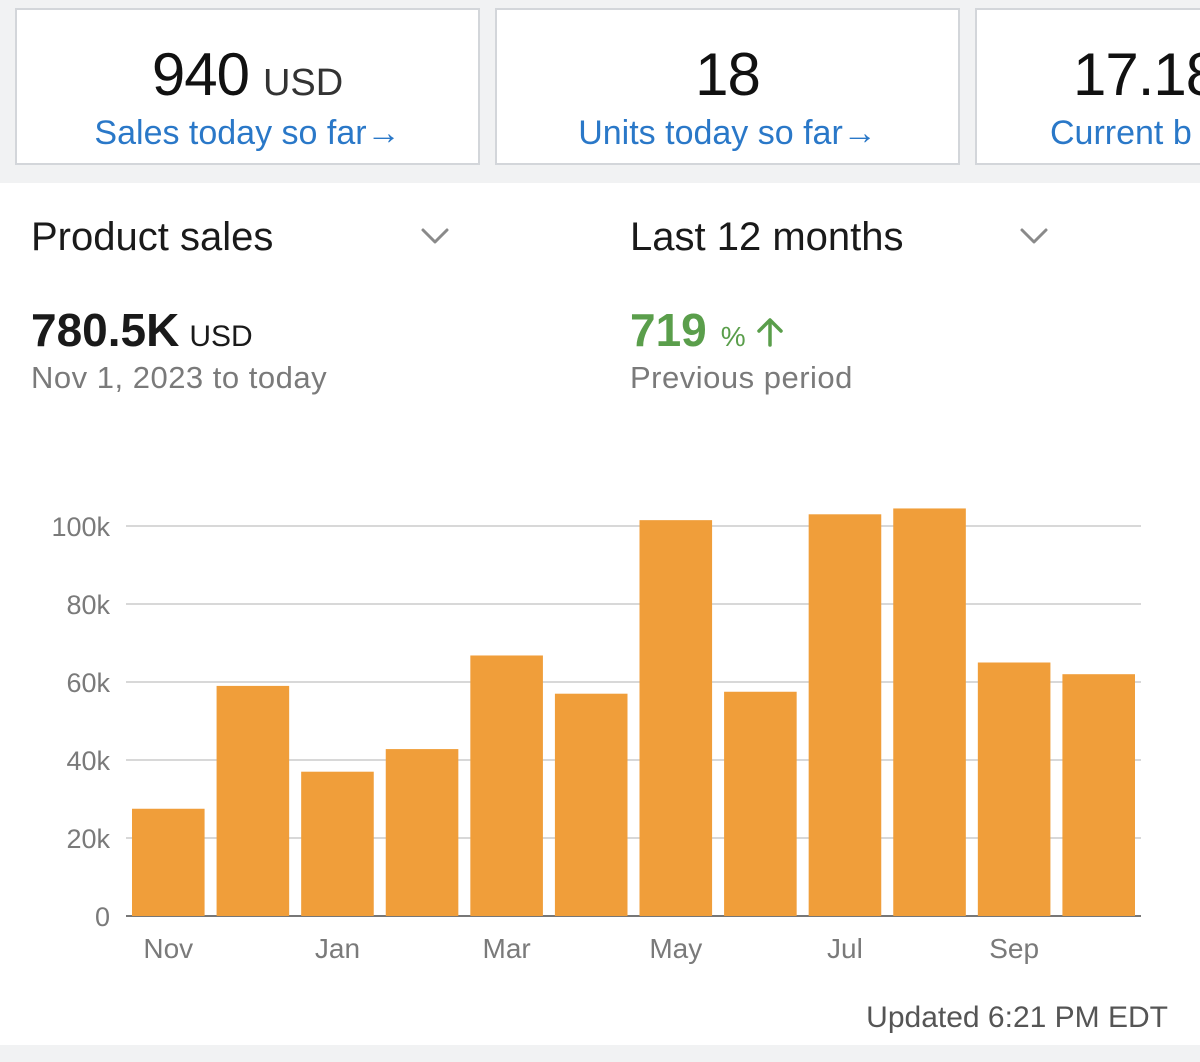  What do you see at coordinates (1014, 948) in the screenshot?
I see `x-tick-label: Sep` at bounding box center [1014, 948].